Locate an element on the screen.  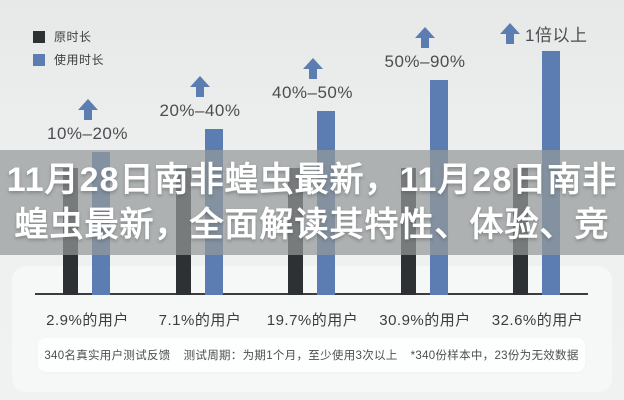
improvement-range-label-3: 40%–50% is located at coordinates (312, 92).